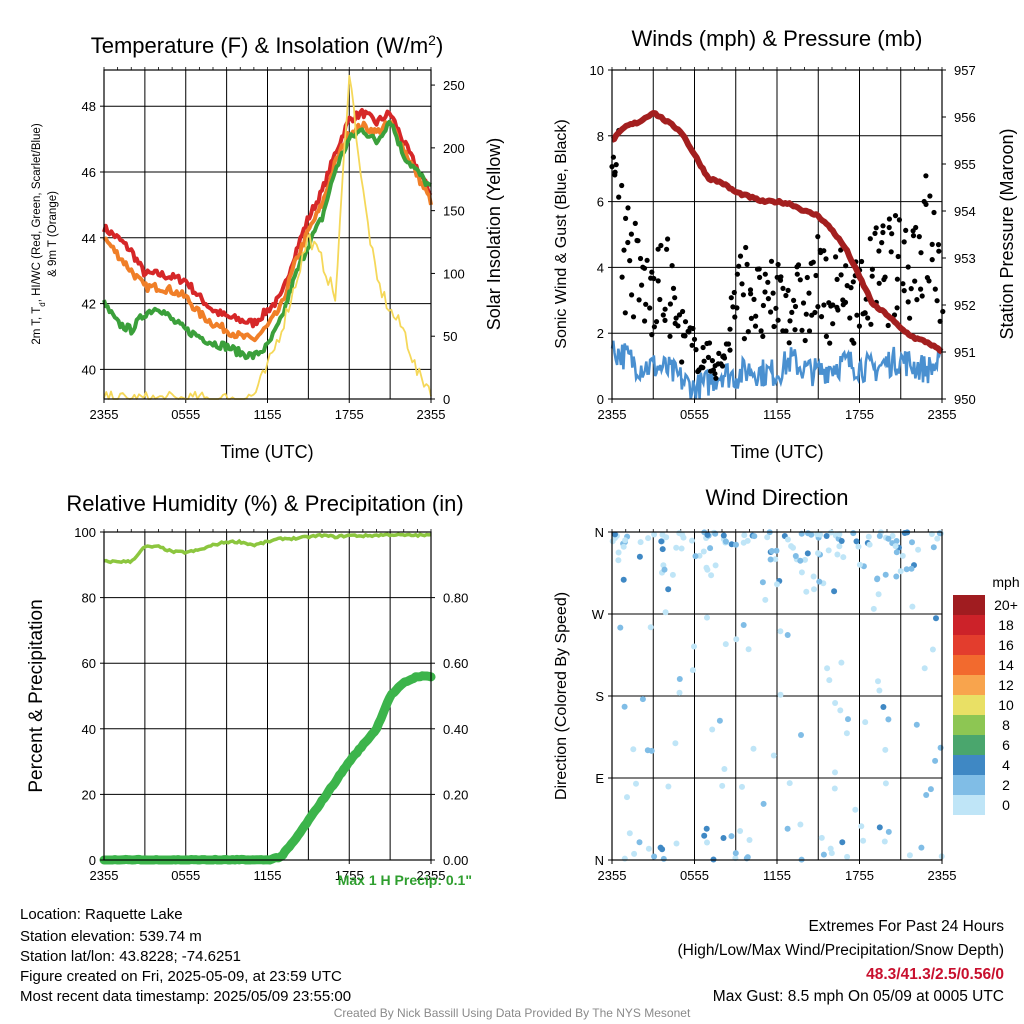 Image resolution: width=1024 pixels, height=1024 pixels. What do you see at coordinates (89, 663) in the screenshot?
I see `y-tick-label: 60` at bounding box center [89, 663].